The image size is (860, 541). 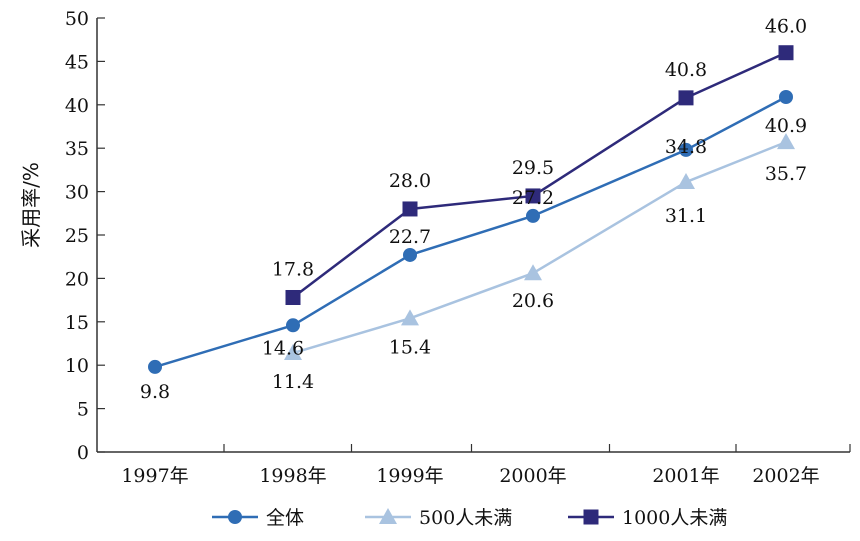 I want to click on y-tick-label: 50, so click(x=77, y=19).